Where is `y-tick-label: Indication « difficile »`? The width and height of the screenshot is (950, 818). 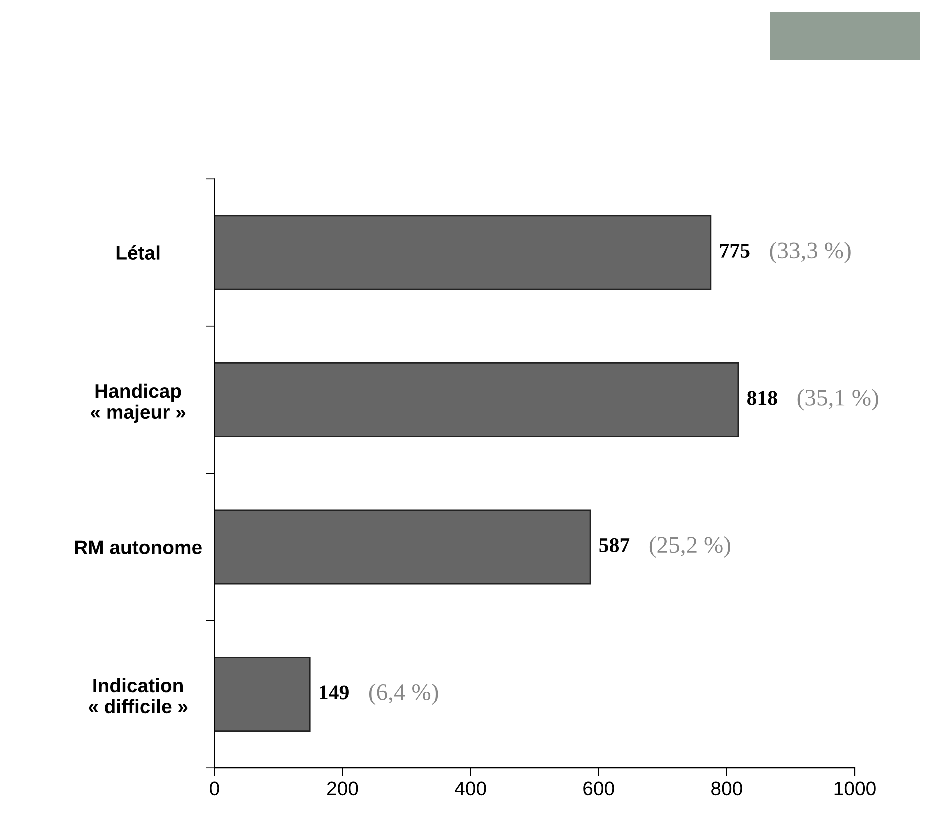
y-tick-label: Indication « difficile » is located at coordinates (138, 696).